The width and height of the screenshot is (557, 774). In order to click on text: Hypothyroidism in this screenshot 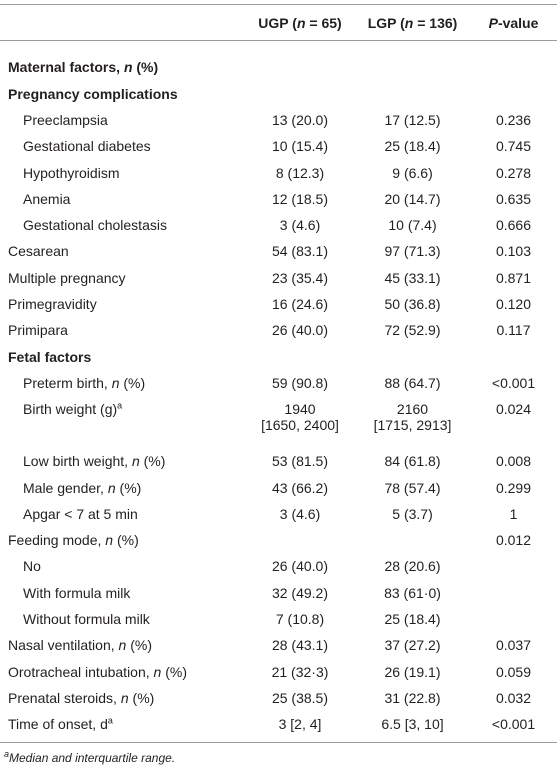, I will do `click(71, 172)`.